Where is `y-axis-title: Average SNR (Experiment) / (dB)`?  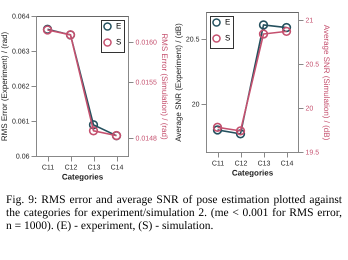 y-axis-title: Average SNR (Experiment) / (dB) is located at coordinates (178, 82).